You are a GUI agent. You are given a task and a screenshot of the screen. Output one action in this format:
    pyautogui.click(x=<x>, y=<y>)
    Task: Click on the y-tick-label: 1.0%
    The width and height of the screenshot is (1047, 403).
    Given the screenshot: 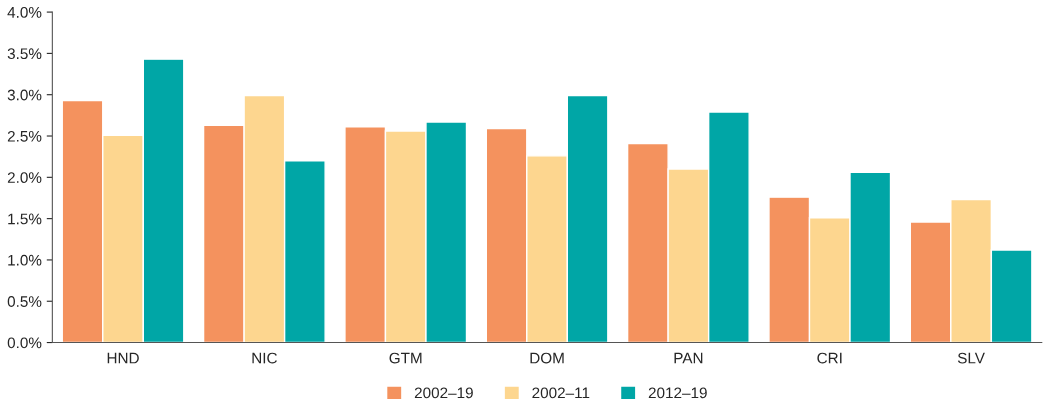 What is the action you would take?
    pyautogui.click(x=25, y=260)
    